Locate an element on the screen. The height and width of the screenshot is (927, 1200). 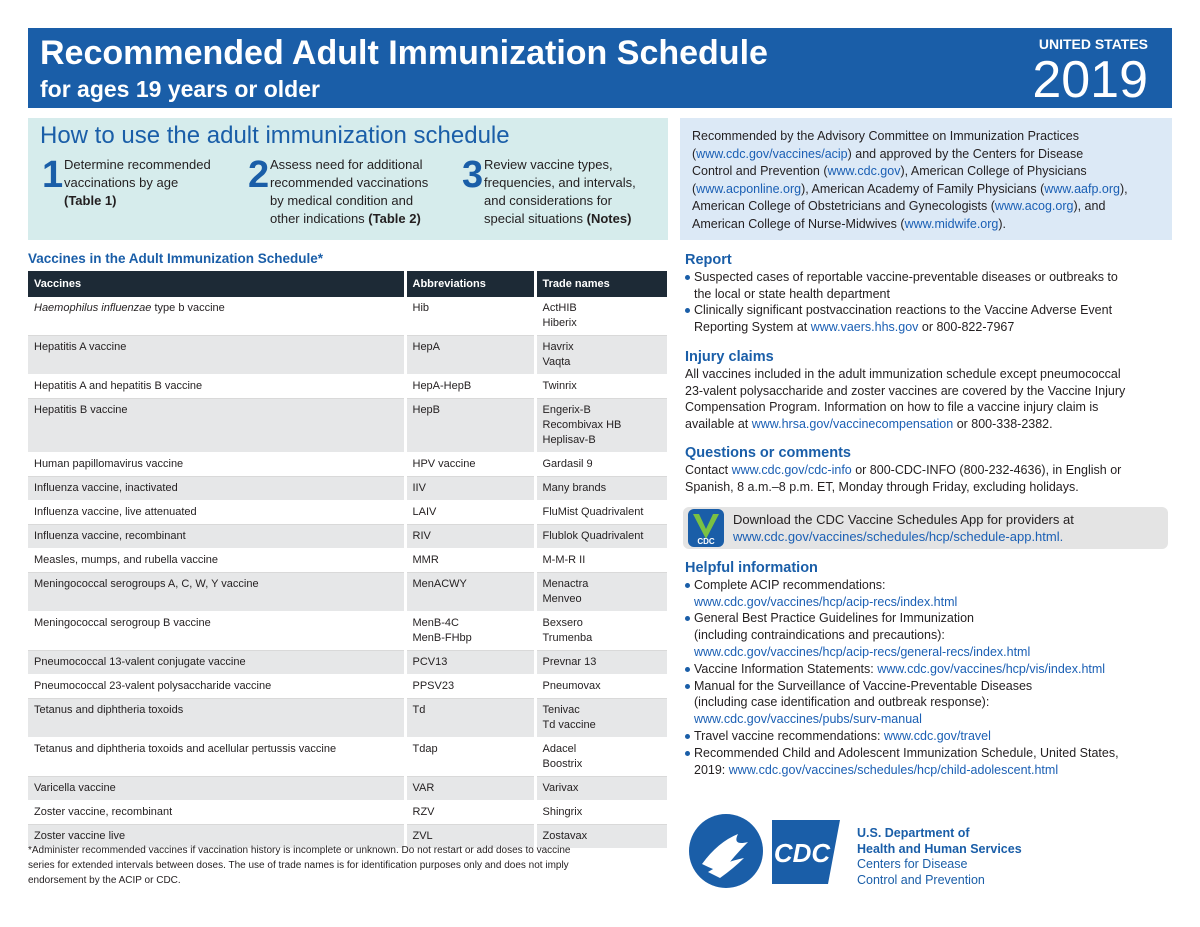
link: www.cdc.gov/vaccines/pubs/surv-manual is located at coordinates (808, 719).